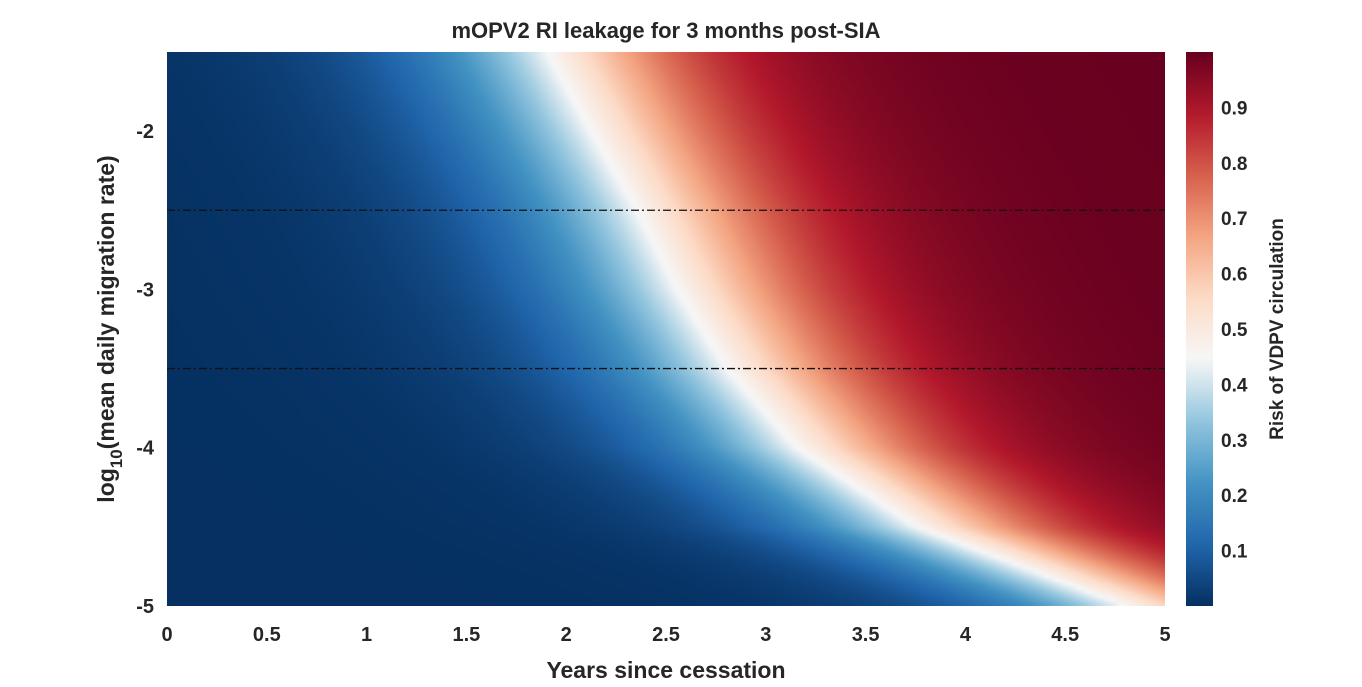 Image resolution: width=1362 pixels, height=687 pixels. What do you see at coordinates (1234, 164) in the screenshot?
I see `colorbar-tick-label: 0.8` at bounding box center [1234, 164].